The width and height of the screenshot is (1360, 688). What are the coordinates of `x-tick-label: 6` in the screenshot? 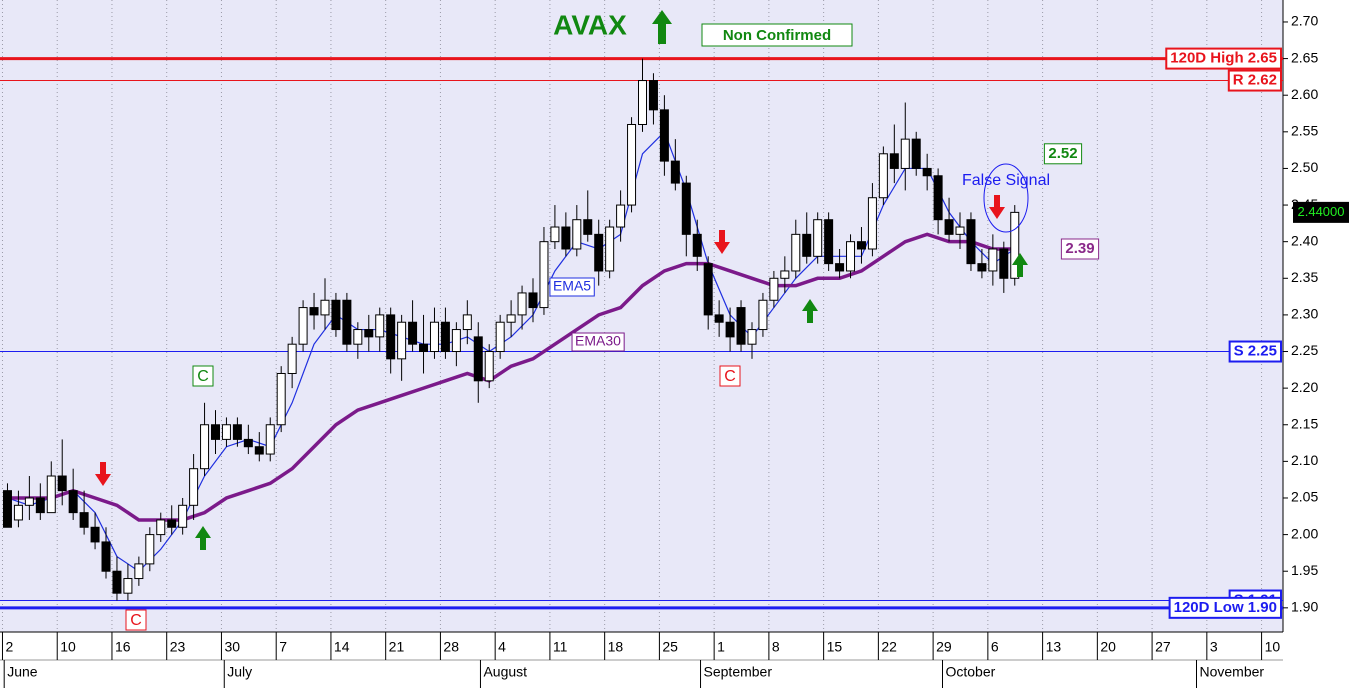 It's located at (995, 647).